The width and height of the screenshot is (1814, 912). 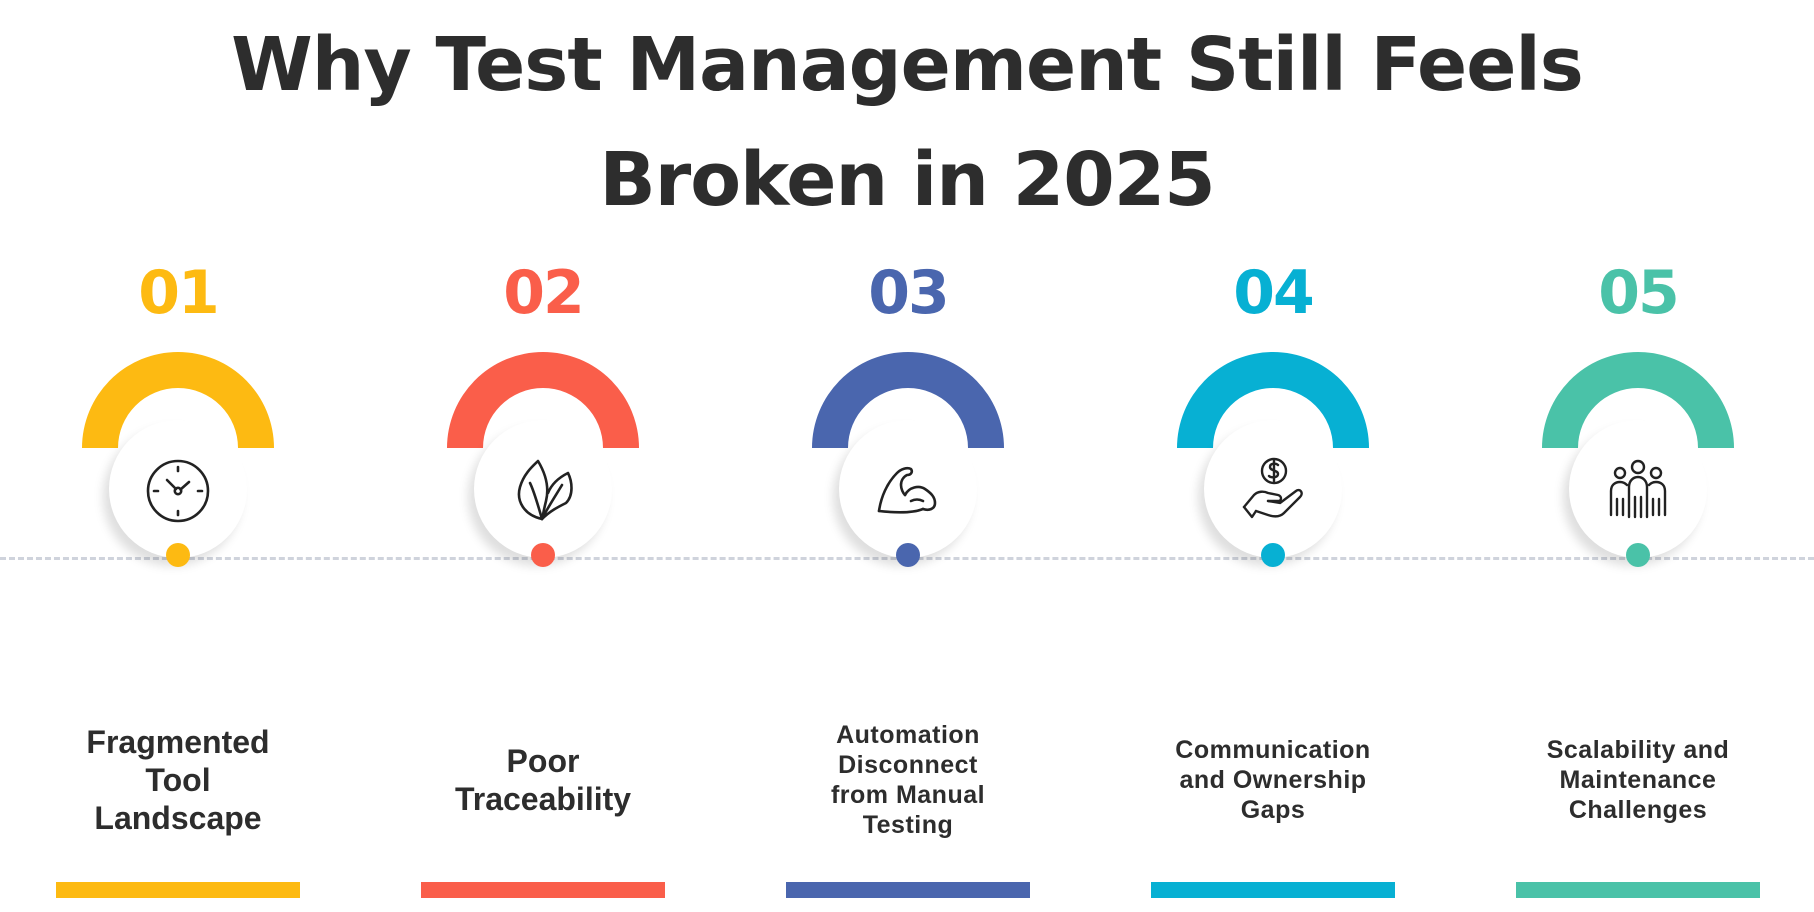 I want to click on step-label: Communication and Ownership Gaps, so click(x=1273, y=780).